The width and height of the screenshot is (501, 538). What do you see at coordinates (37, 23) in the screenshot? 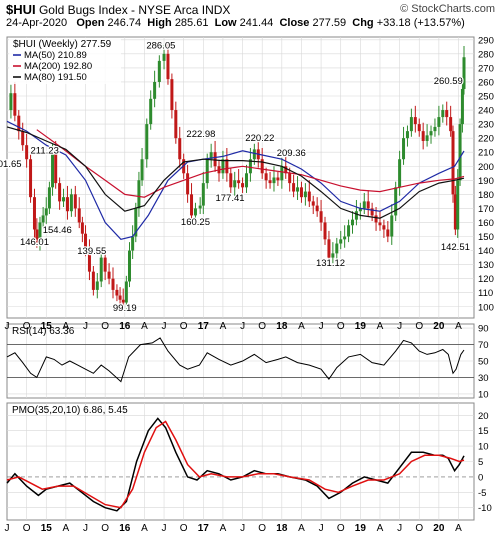
I see `quote-date: 24-Apr-2020` at bounding box center [37, 23].